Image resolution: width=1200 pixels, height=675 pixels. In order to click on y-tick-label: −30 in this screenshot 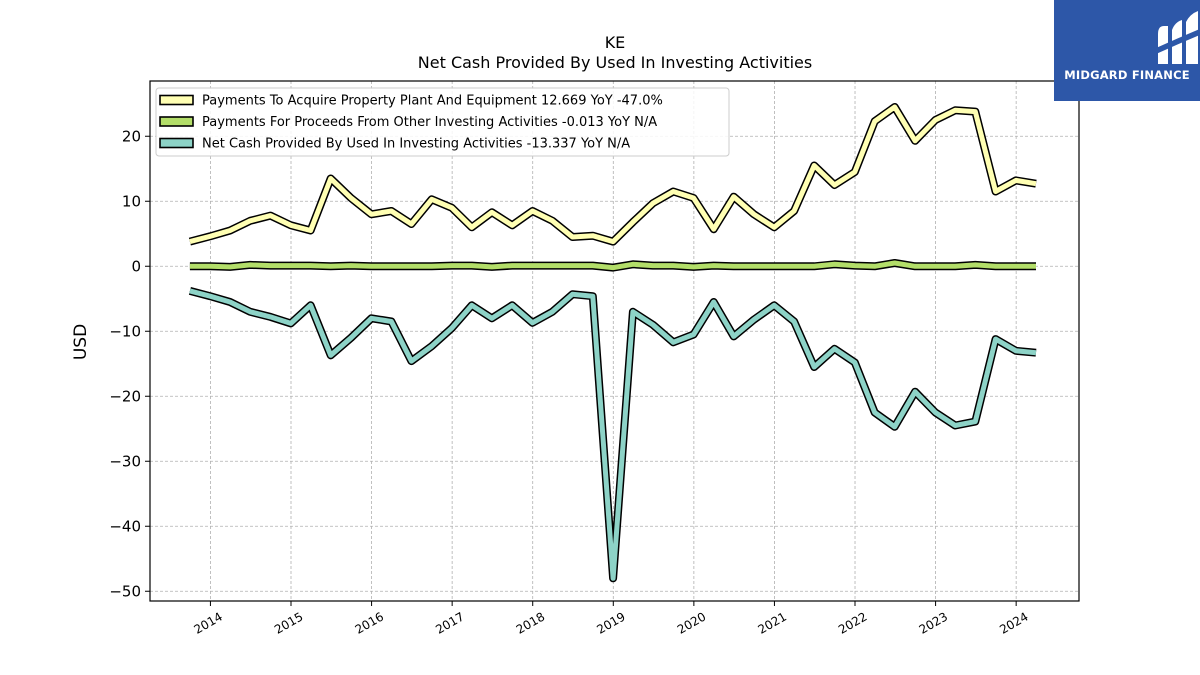, I will do `click(125, 461)`.